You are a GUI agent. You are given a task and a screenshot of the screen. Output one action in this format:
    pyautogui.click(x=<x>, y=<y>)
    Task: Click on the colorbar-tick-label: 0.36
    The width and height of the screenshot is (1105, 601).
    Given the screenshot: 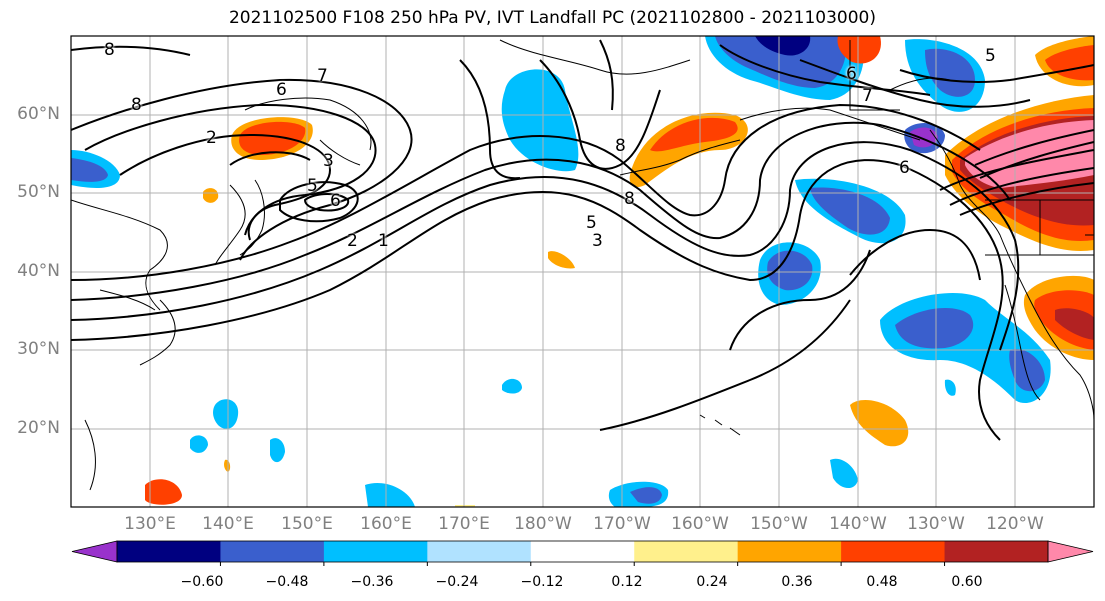 What is the action you would take?
    pyautogui.click(x=797, y=582)
    